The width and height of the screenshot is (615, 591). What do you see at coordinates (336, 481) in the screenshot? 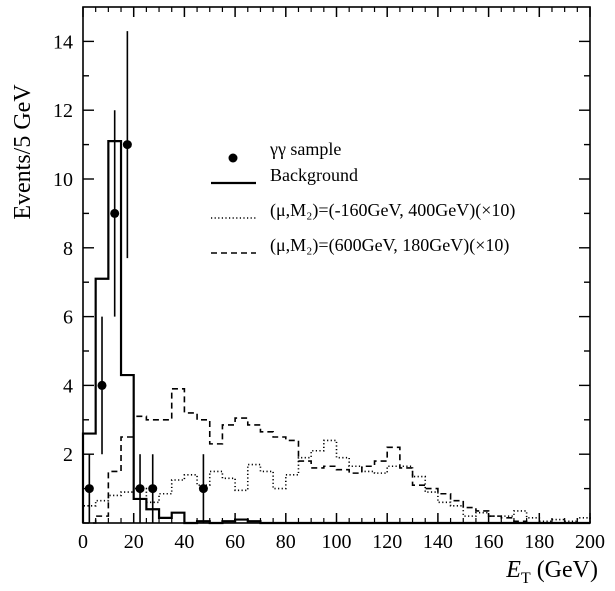
I see `series-sig1-histogram` at bounding box center [336, 481].